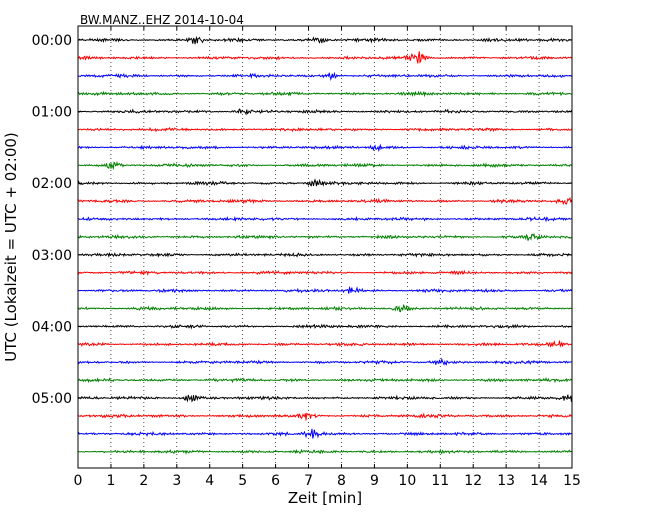  Describe the element at coordinates (275, 481) in the screenshot. I see `x-tick-label: 6` at that location.